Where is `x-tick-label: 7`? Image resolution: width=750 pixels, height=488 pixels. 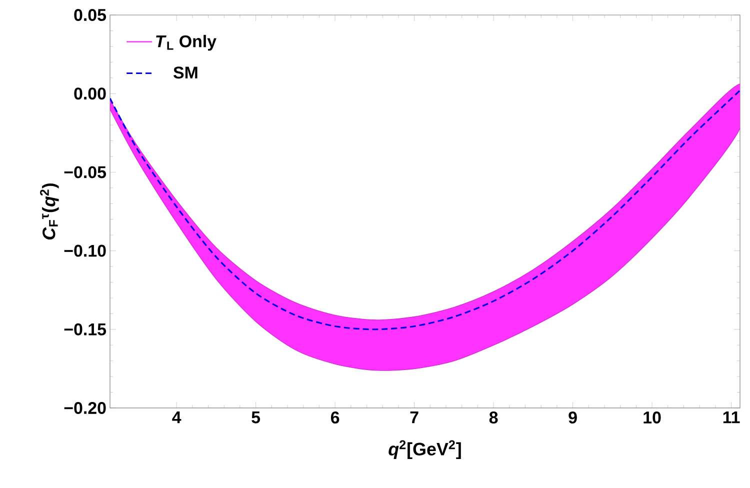
x-tick-label: 7 is located at coordinates (414, 418).